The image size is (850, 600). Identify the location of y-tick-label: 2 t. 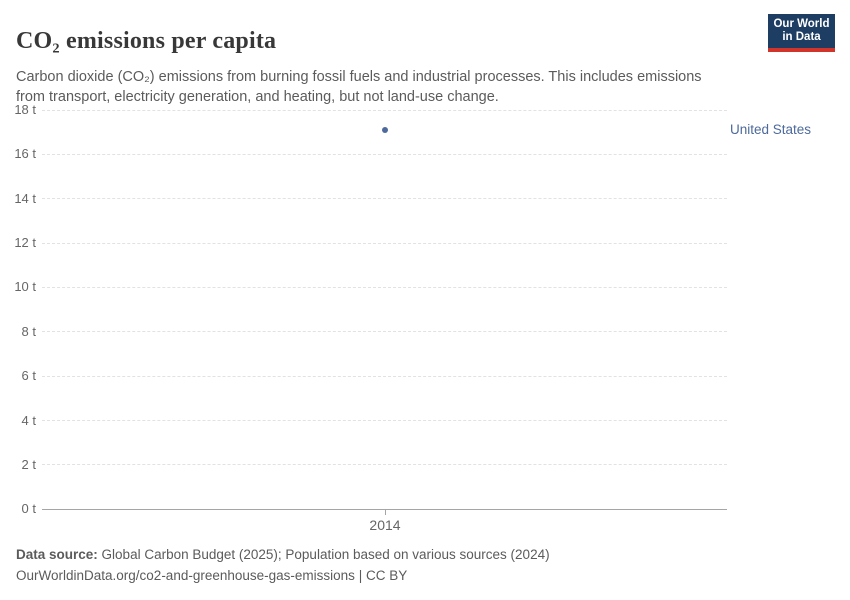
(28, 464).